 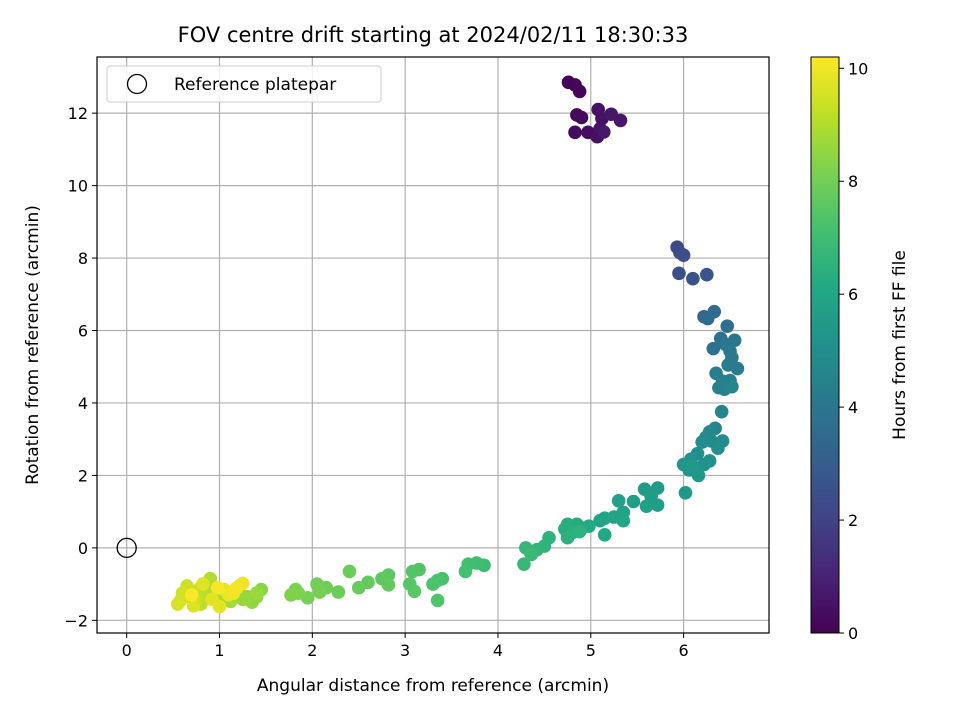 I want to click on colorbar-tick-label: 2, so click(x=853, y=520).